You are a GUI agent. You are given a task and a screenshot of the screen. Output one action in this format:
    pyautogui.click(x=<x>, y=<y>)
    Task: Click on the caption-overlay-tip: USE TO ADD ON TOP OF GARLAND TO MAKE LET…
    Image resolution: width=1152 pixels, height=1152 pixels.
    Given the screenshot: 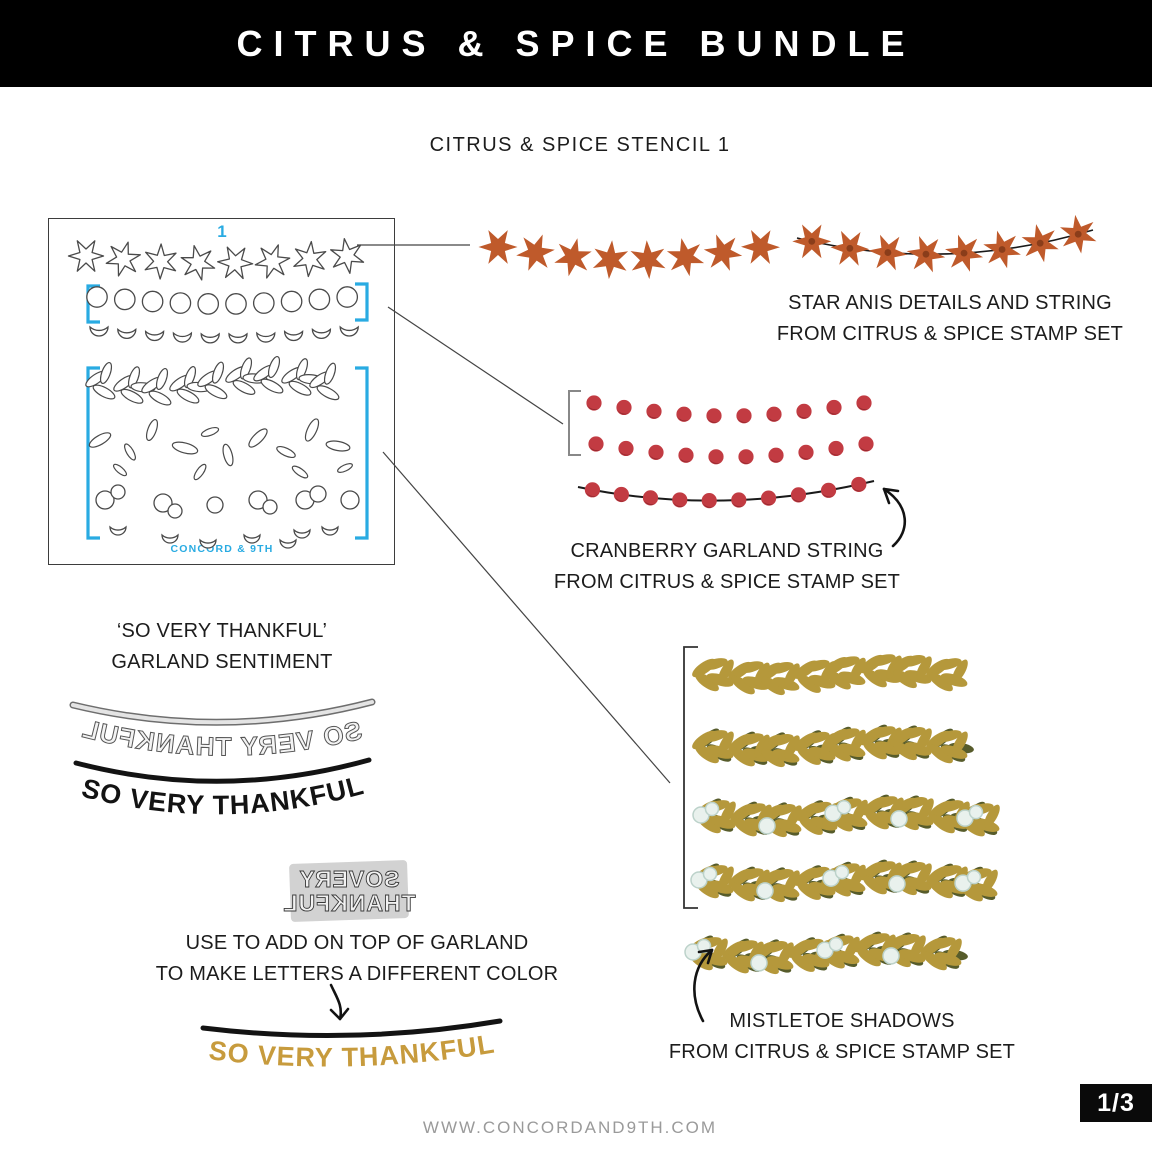 What is the action you would take?
    pyautogui.click(x=357, y=958)
    